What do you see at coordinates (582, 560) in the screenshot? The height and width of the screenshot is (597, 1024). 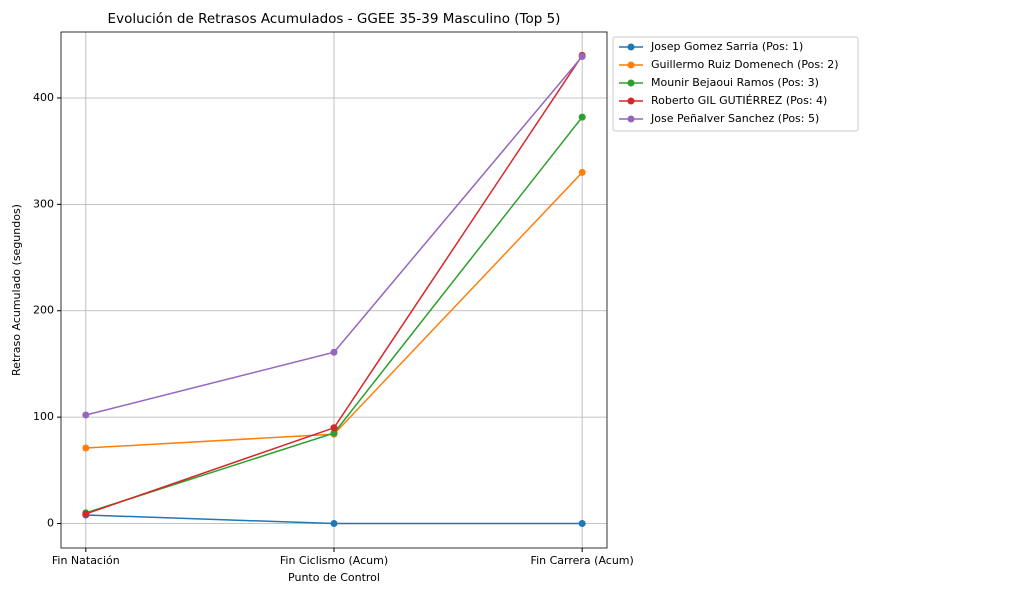 I see `x-tick-label: Fin Carrera (Acum)` at bounding box center [582, 560].